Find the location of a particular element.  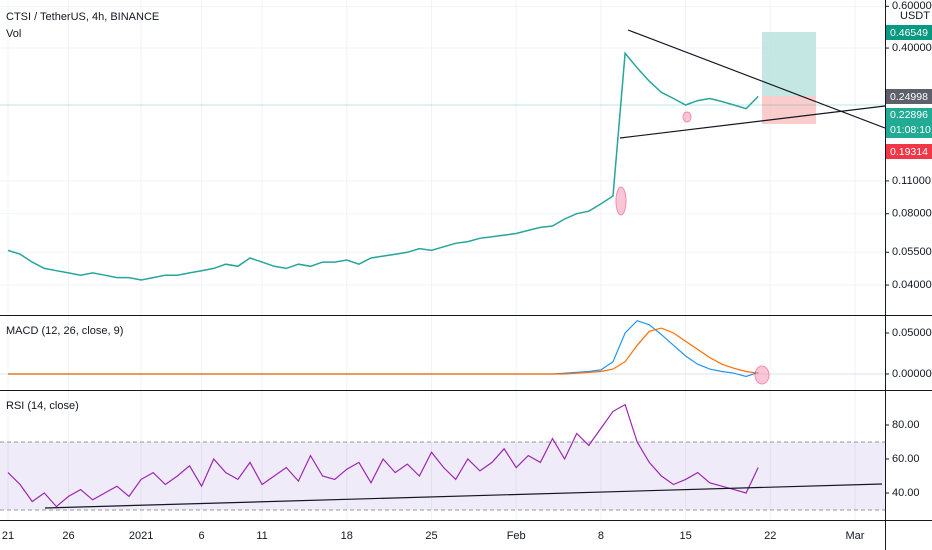

x-tick-label: 8 is located at coordinates (601, 536).